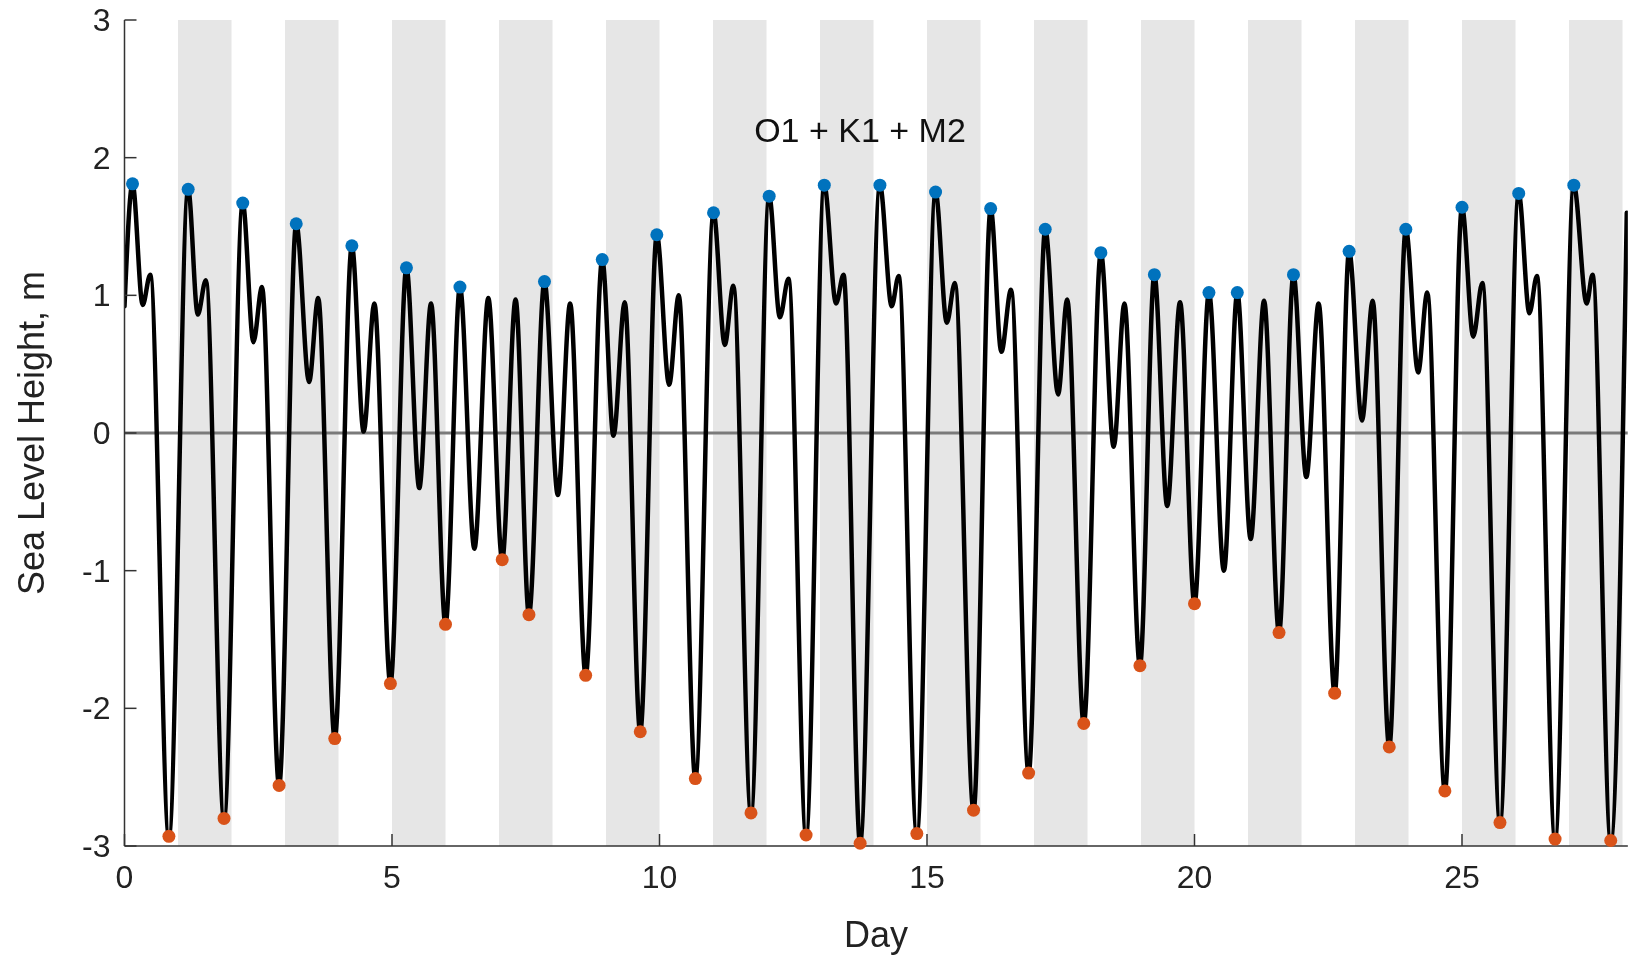 The image size is (1628, 959). I want to click on y-tick-label: 0, so click(101, 433).